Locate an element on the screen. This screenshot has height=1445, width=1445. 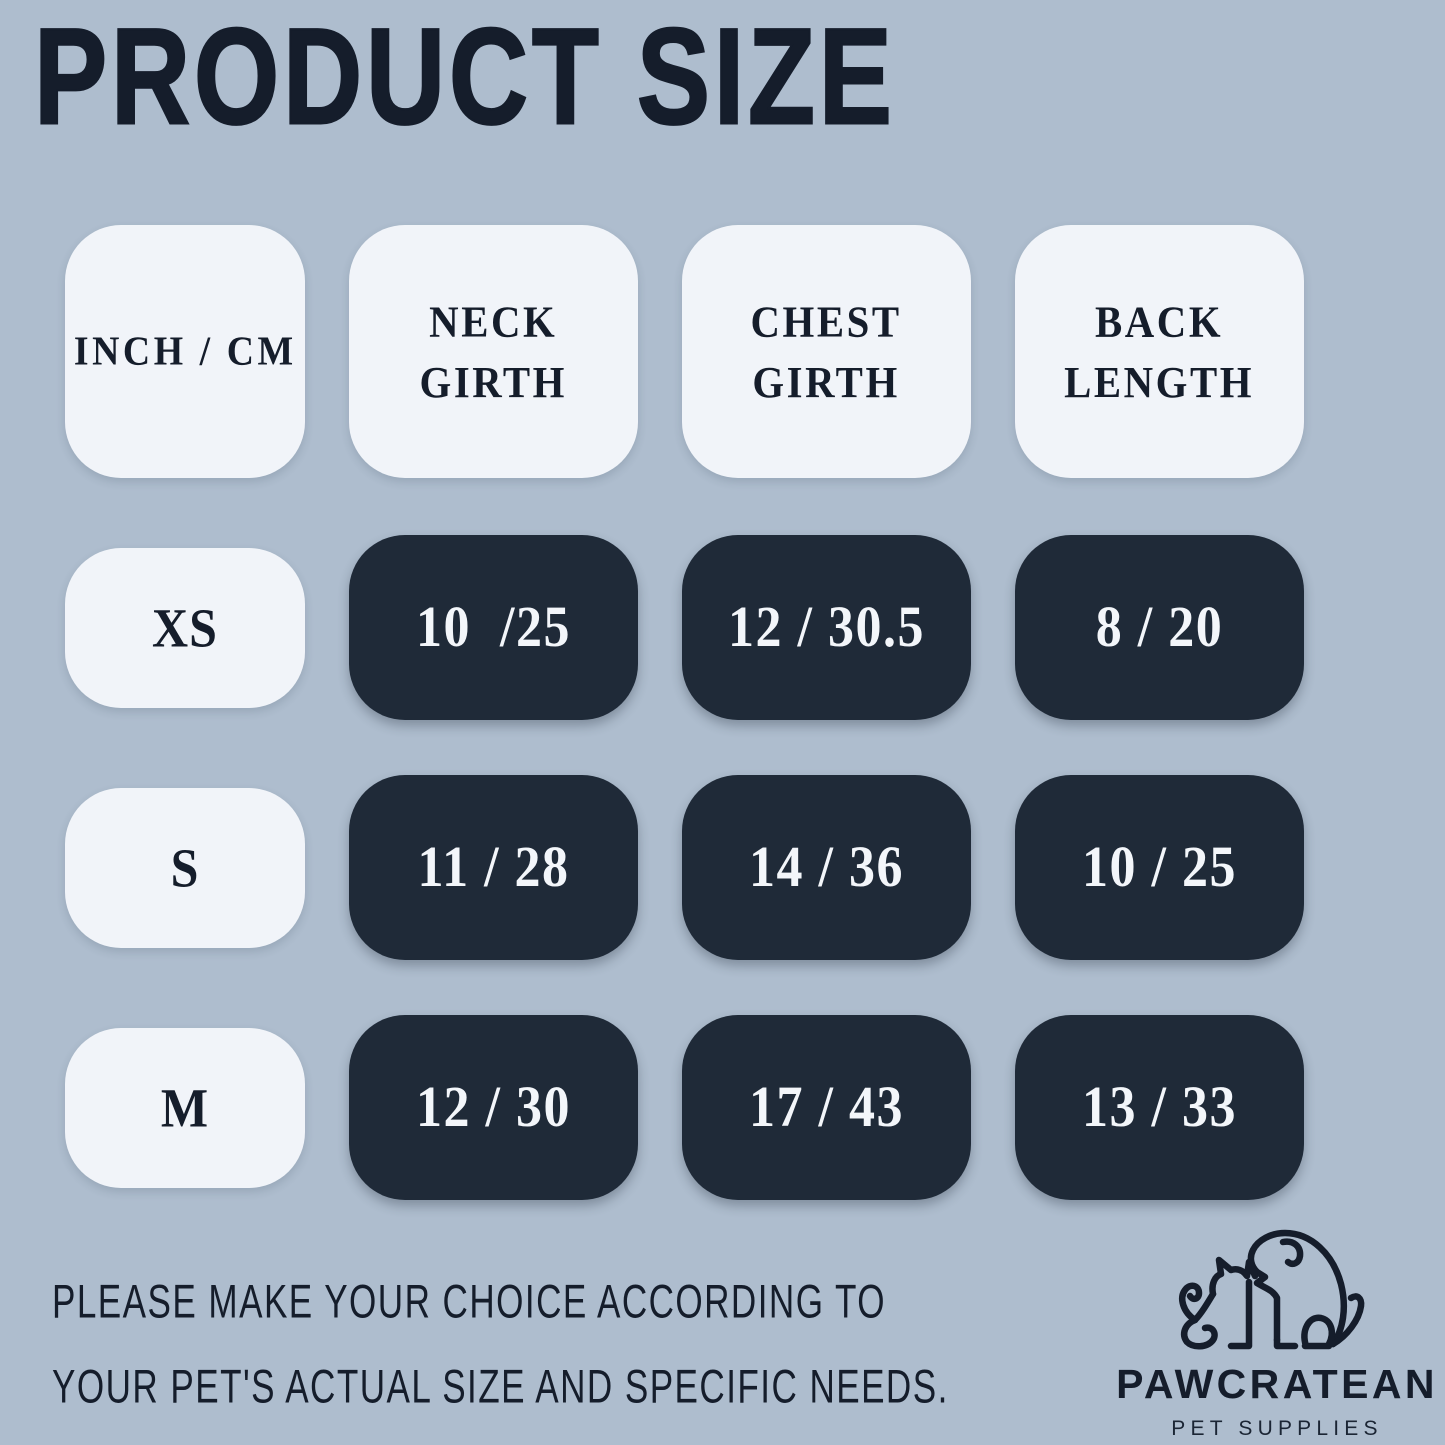
header-card-chest-girth: CHEST GIRTH is located at coordinates (826, 351).